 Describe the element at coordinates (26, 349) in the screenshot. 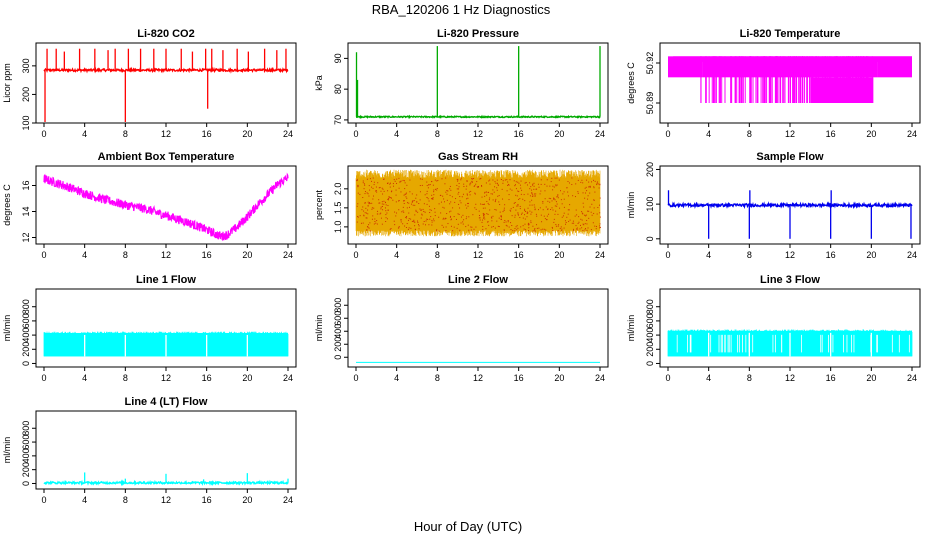

I see `y-tick-label: 200` at that location.